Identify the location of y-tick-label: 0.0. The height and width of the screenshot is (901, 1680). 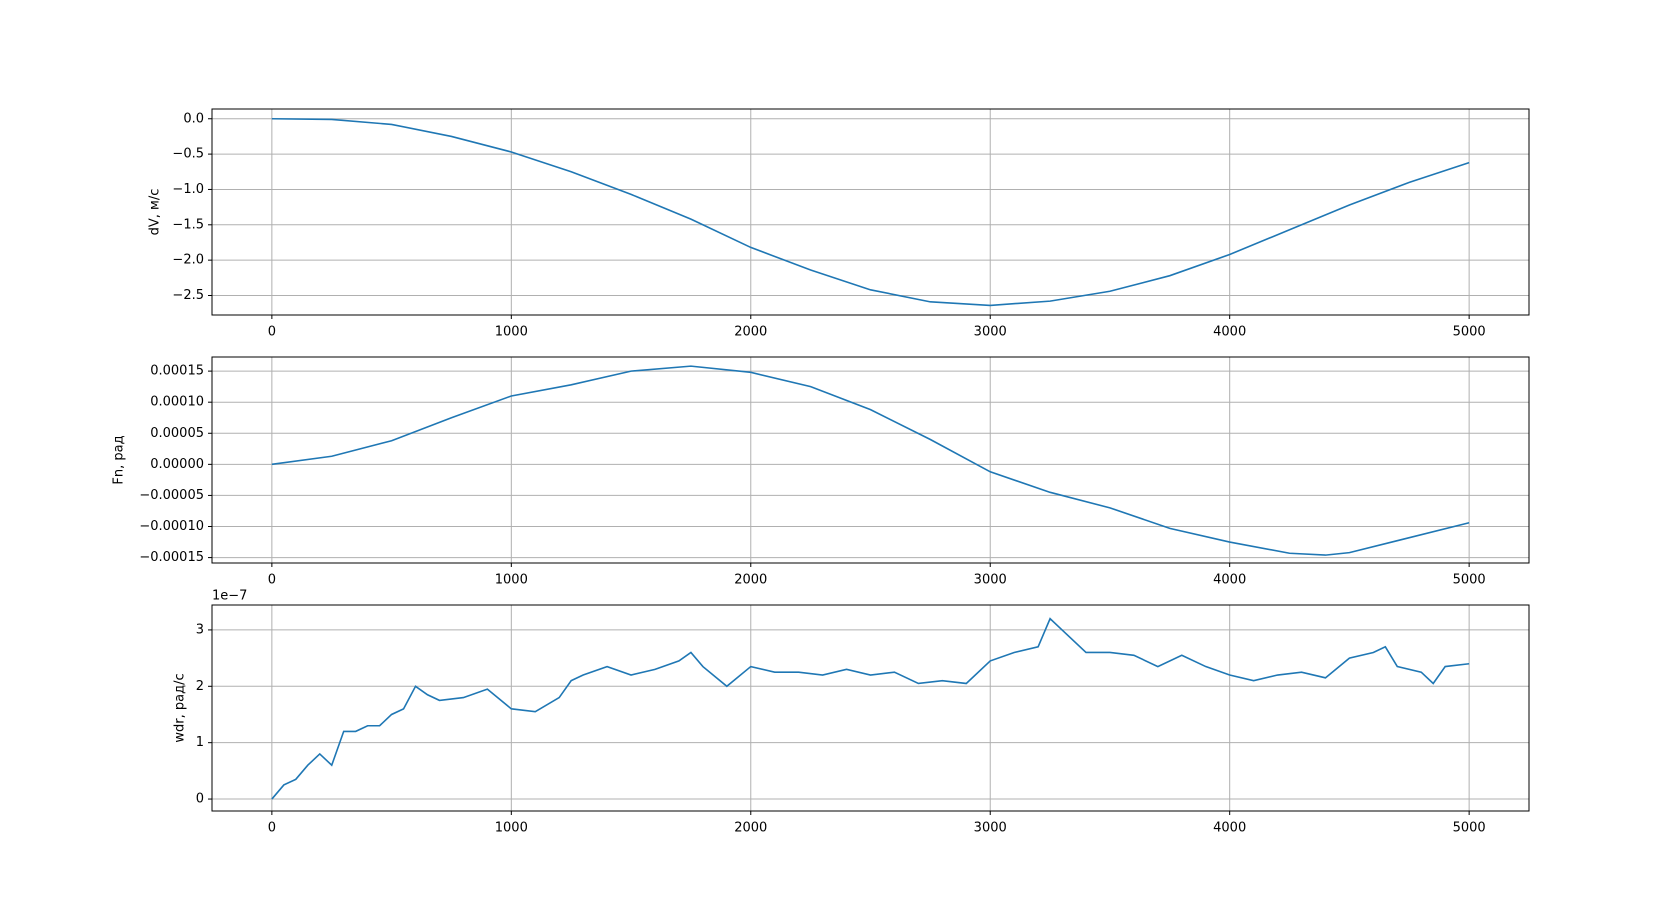
(193, 118).